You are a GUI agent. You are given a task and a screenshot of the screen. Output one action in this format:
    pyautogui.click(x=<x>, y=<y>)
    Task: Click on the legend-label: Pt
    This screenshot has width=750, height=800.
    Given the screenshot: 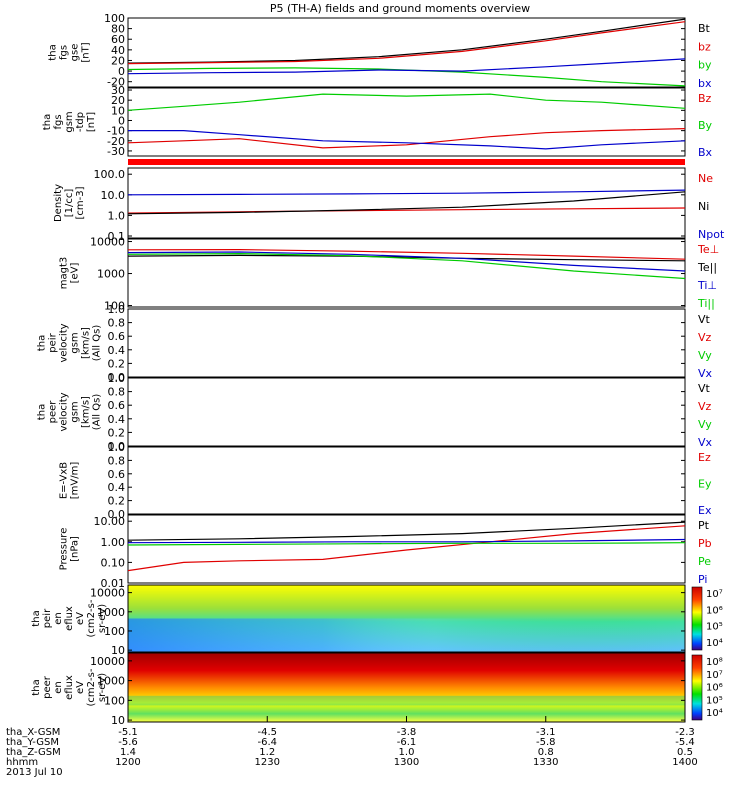 What is the action you would take?
    pyautogui.click(x=704, y=525)
    